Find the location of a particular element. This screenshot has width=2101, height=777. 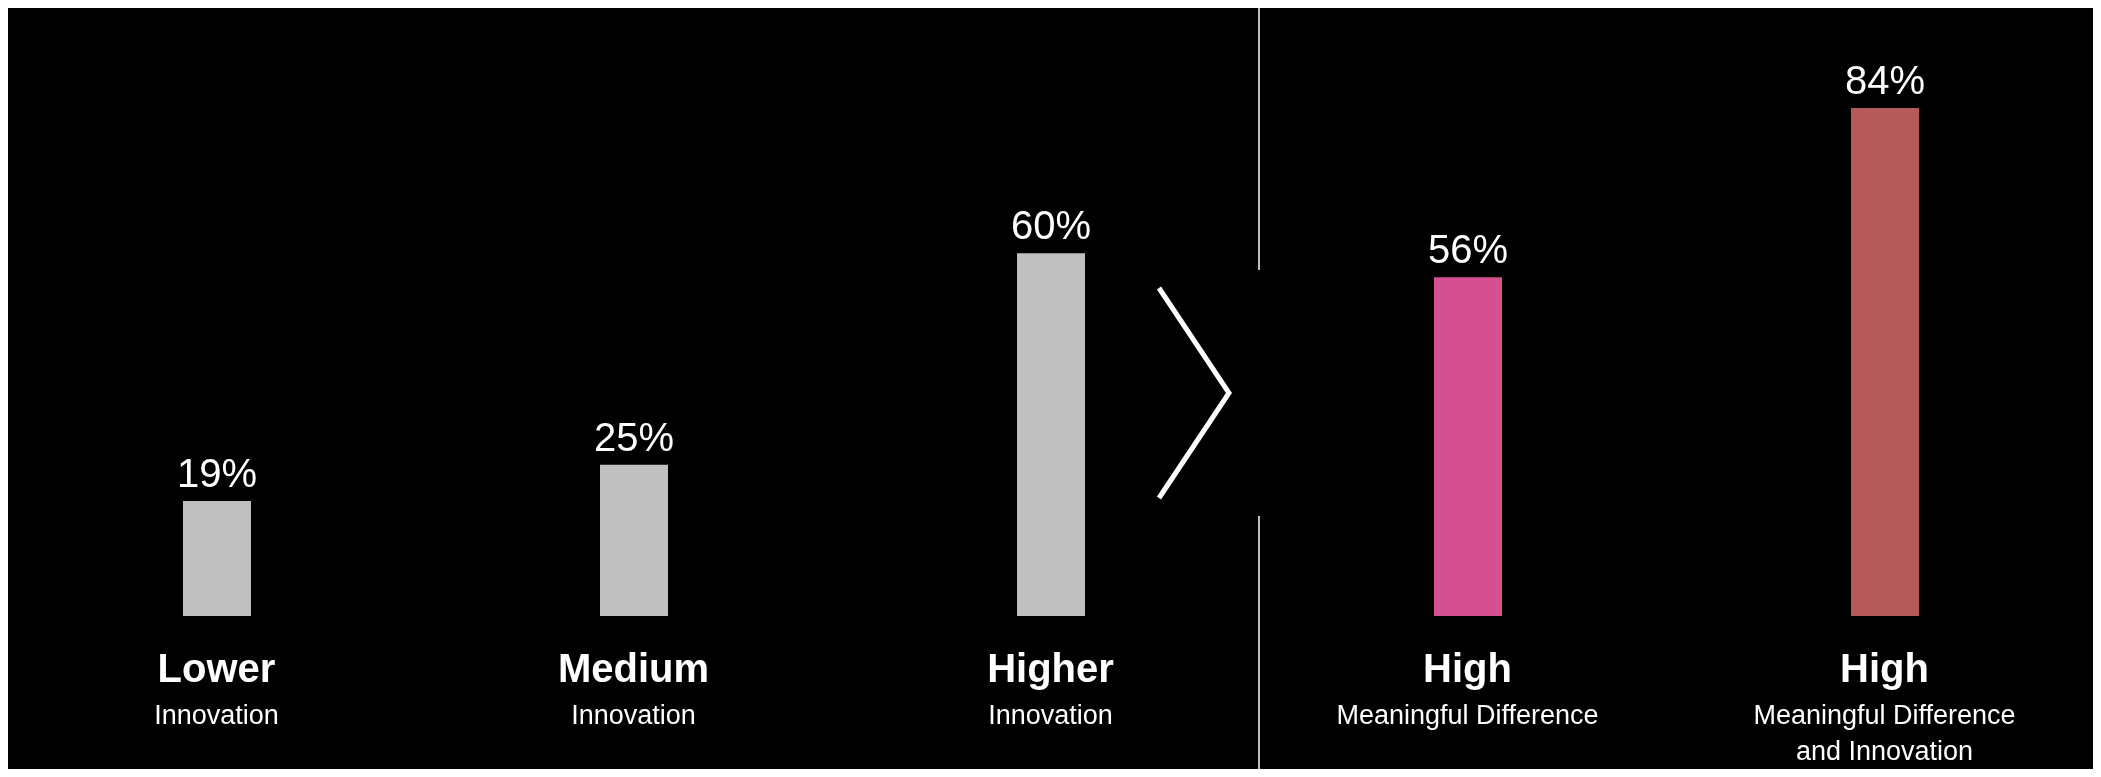

data-label: 19% is located at coordinates (217, 473).